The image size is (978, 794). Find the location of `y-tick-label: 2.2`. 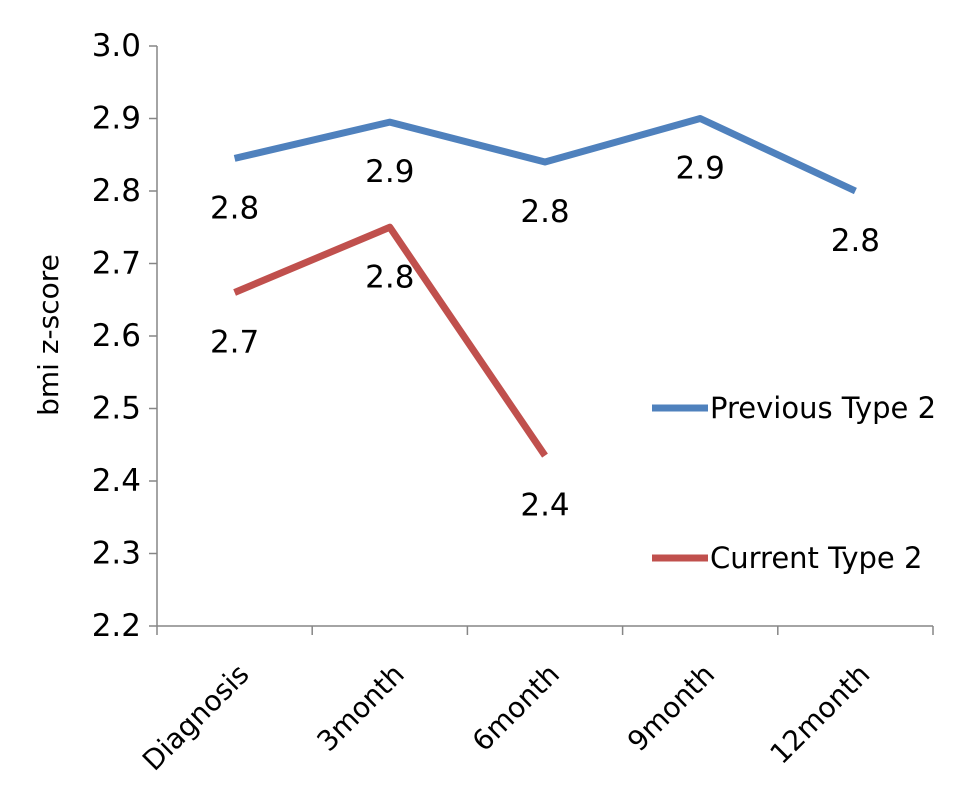

y-tick-label: 2.2 is located at coordinates (116, 626).